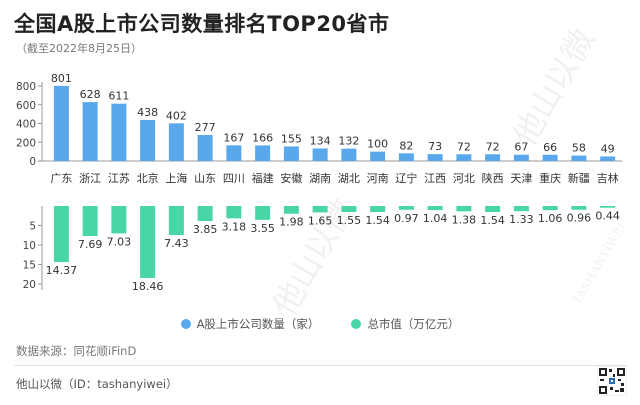 This screenshot has width=640, height=405. Describe the element at coordinates (377, 144) in the screenshot. I see `data-label-company-count: 100` at that location.